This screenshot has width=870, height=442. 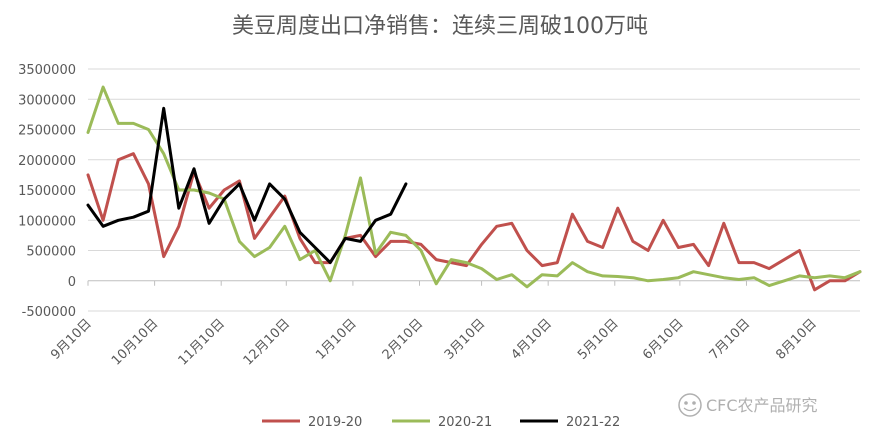 What do you see at coordinates (730, 339) in the screenshot?
I see `x-tick-label: 7月10日` at bounding box center [730, 339].